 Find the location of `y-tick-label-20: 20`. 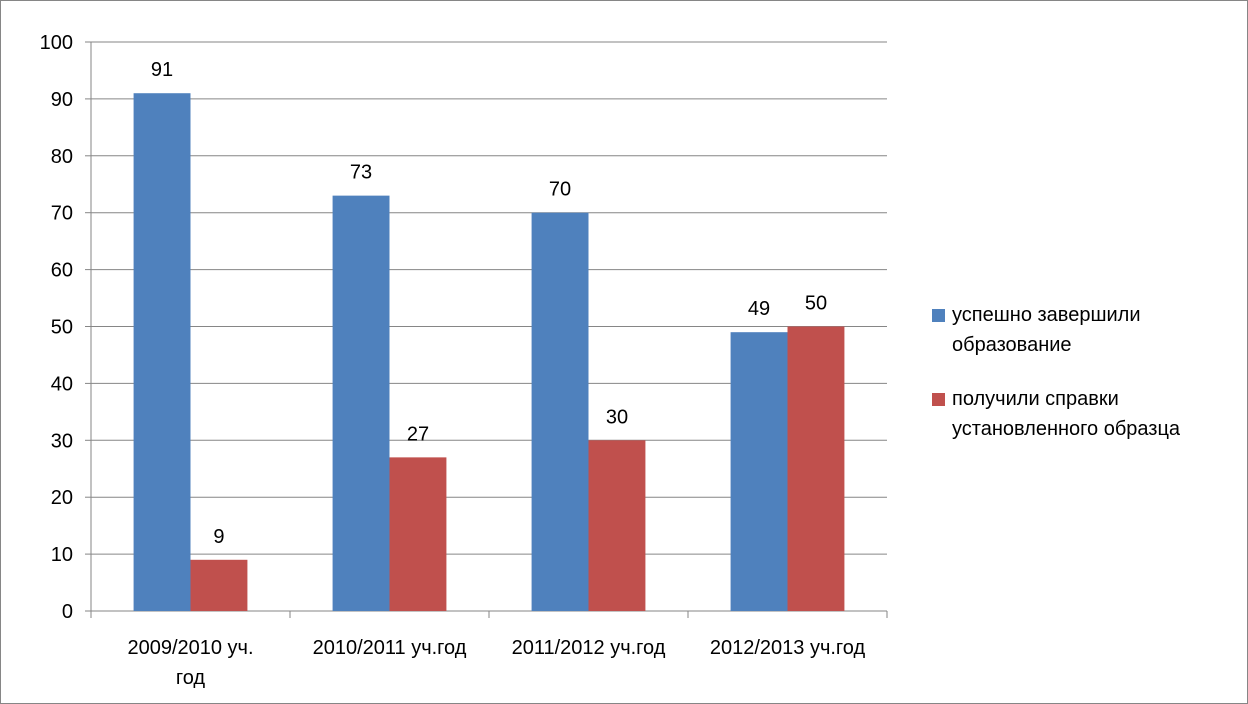

y-tick-label-20: 20 is located at coordinates (62, 498).